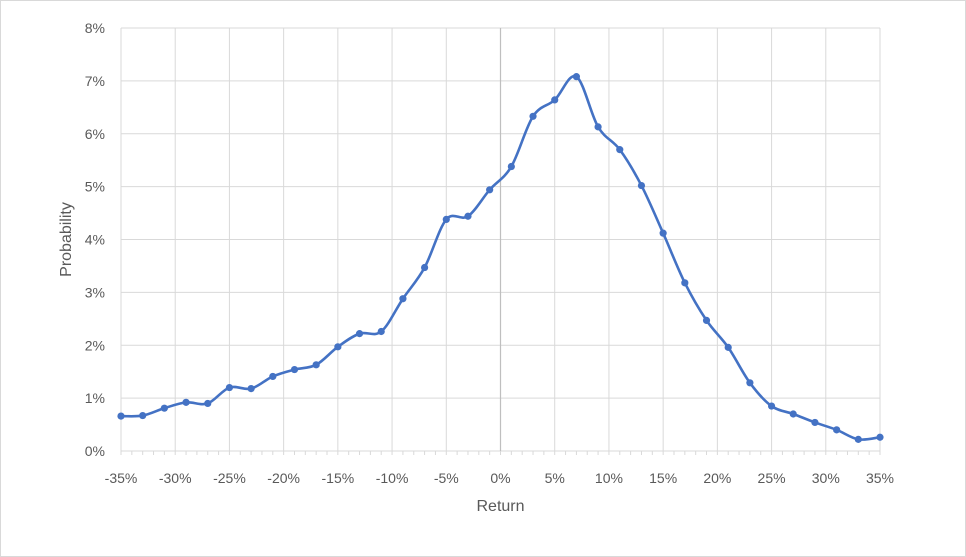 The width and height of the screenshot is (966, 557). What do you see at coordinates (95, 345) in the screenshot?
I see `y-tick-label: 2%` at bounding box center [95, 345].